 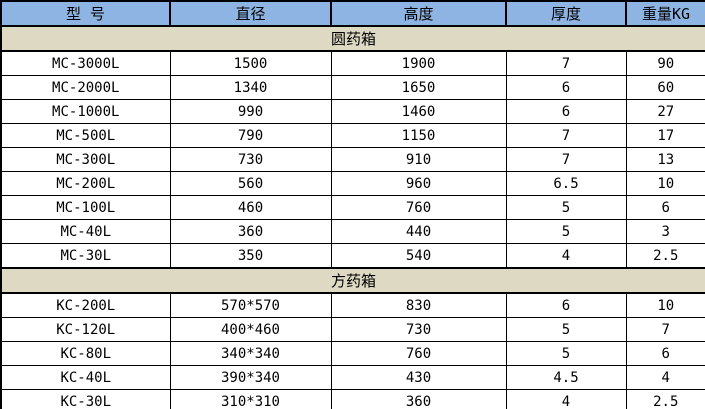 I want to click on table-row: MC-300L 730 910 7 13, so click(x=352, y=159).